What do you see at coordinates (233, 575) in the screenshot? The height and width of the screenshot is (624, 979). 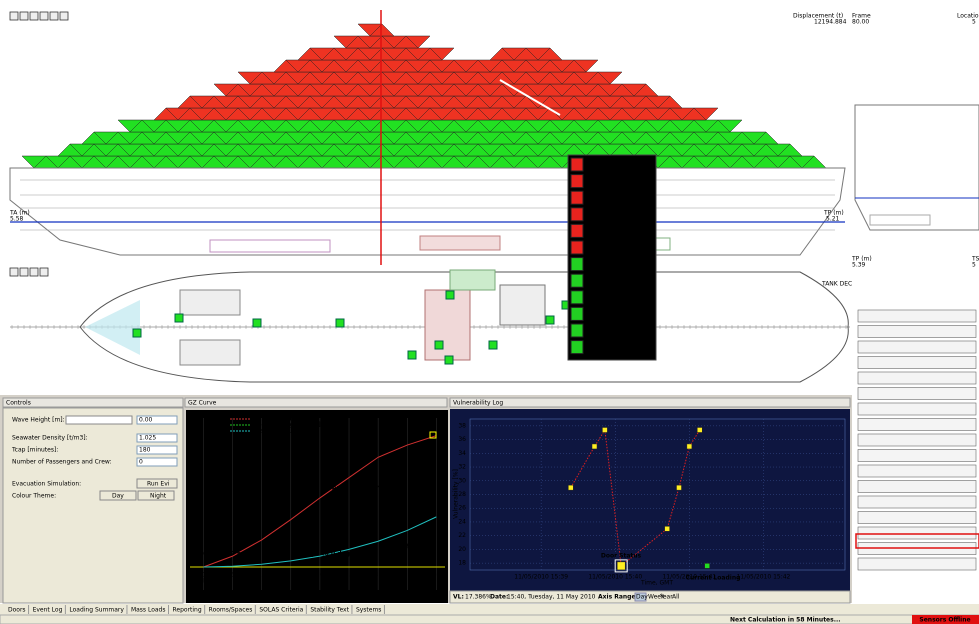 I see `x-tick-label: 5` at bounding box center [233, 575].